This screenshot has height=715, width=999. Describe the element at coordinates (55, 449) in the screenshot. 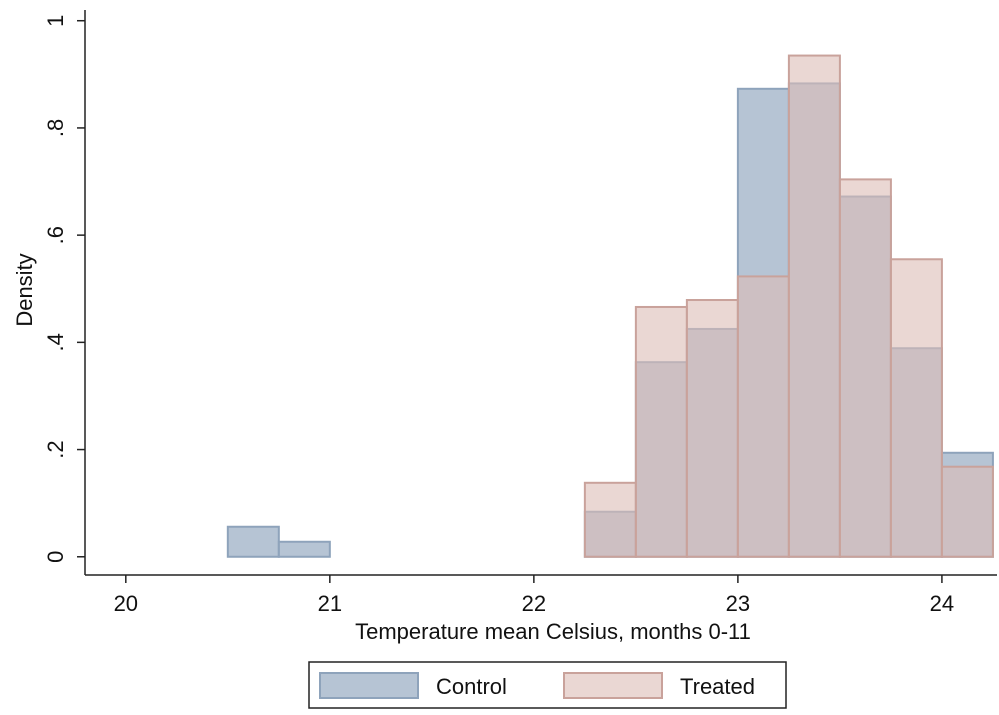

I see `y-tick-label: .2` at that location.